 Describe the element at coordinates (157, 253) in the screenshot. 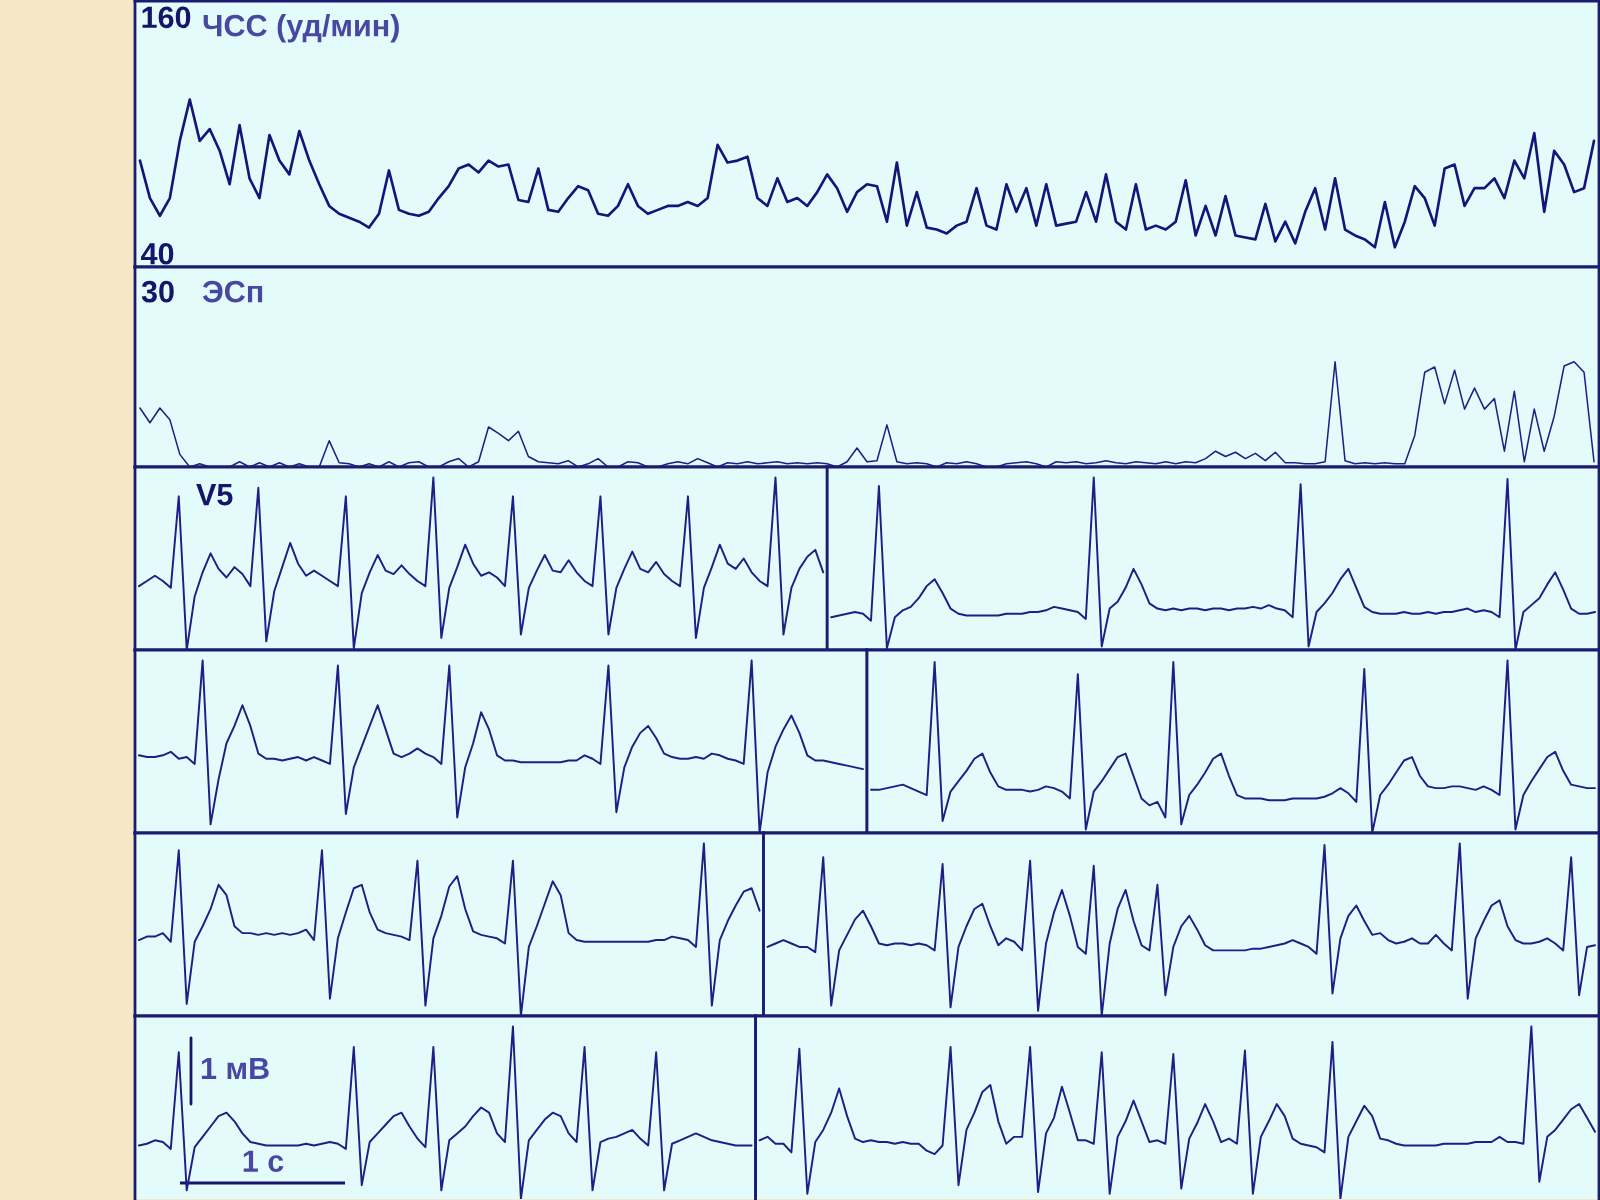

I see `y-tick-label: 40` at that location.